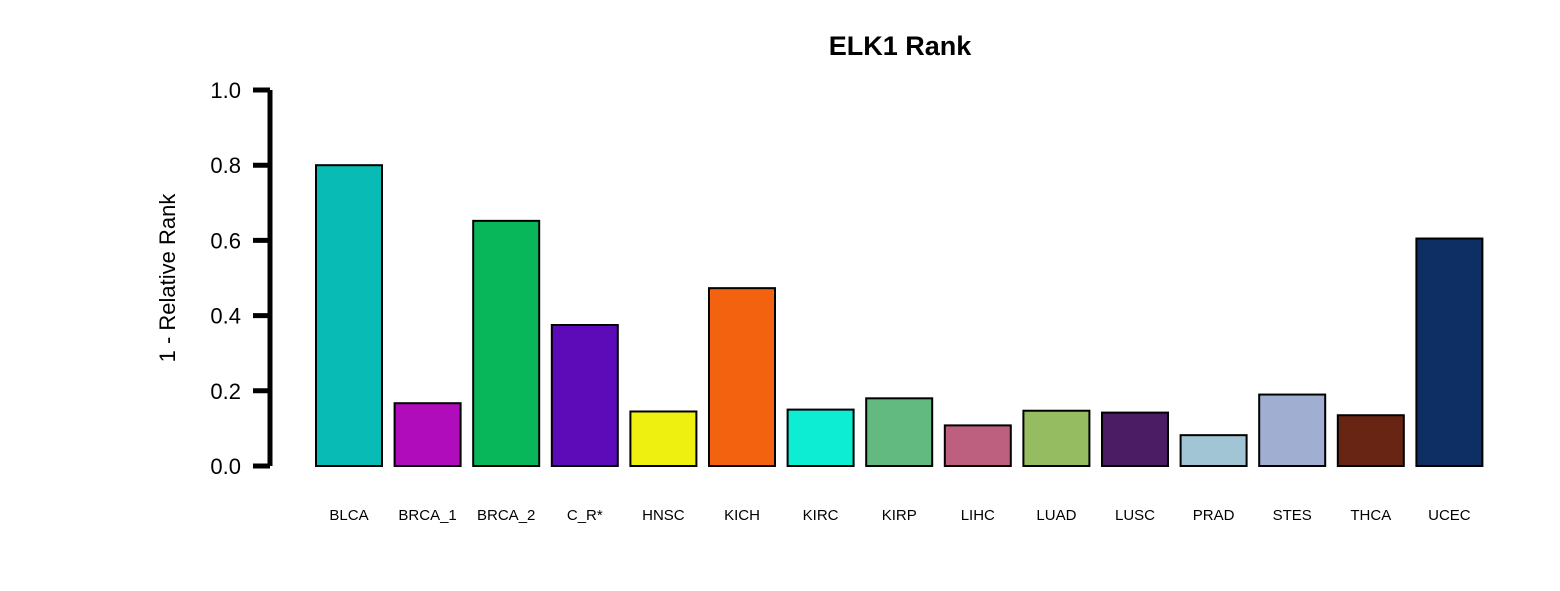 The width and height of the screenshot is (1560, 591). What do you see at coordinates (1449, 352) in the screenshot?
I see `bar-ucec` at bounding box center [1449, 352].